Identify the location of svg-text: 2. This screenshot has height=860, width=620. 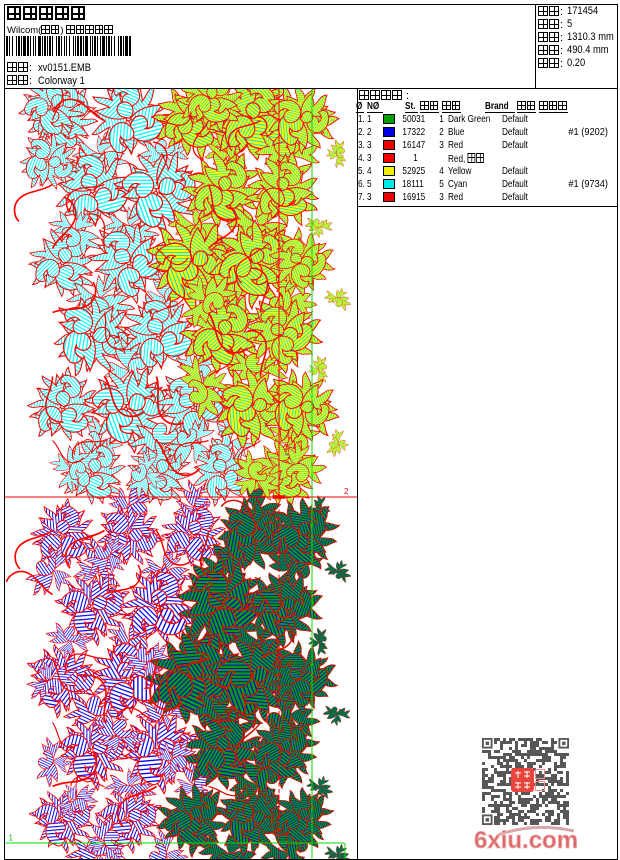
(346, 491).